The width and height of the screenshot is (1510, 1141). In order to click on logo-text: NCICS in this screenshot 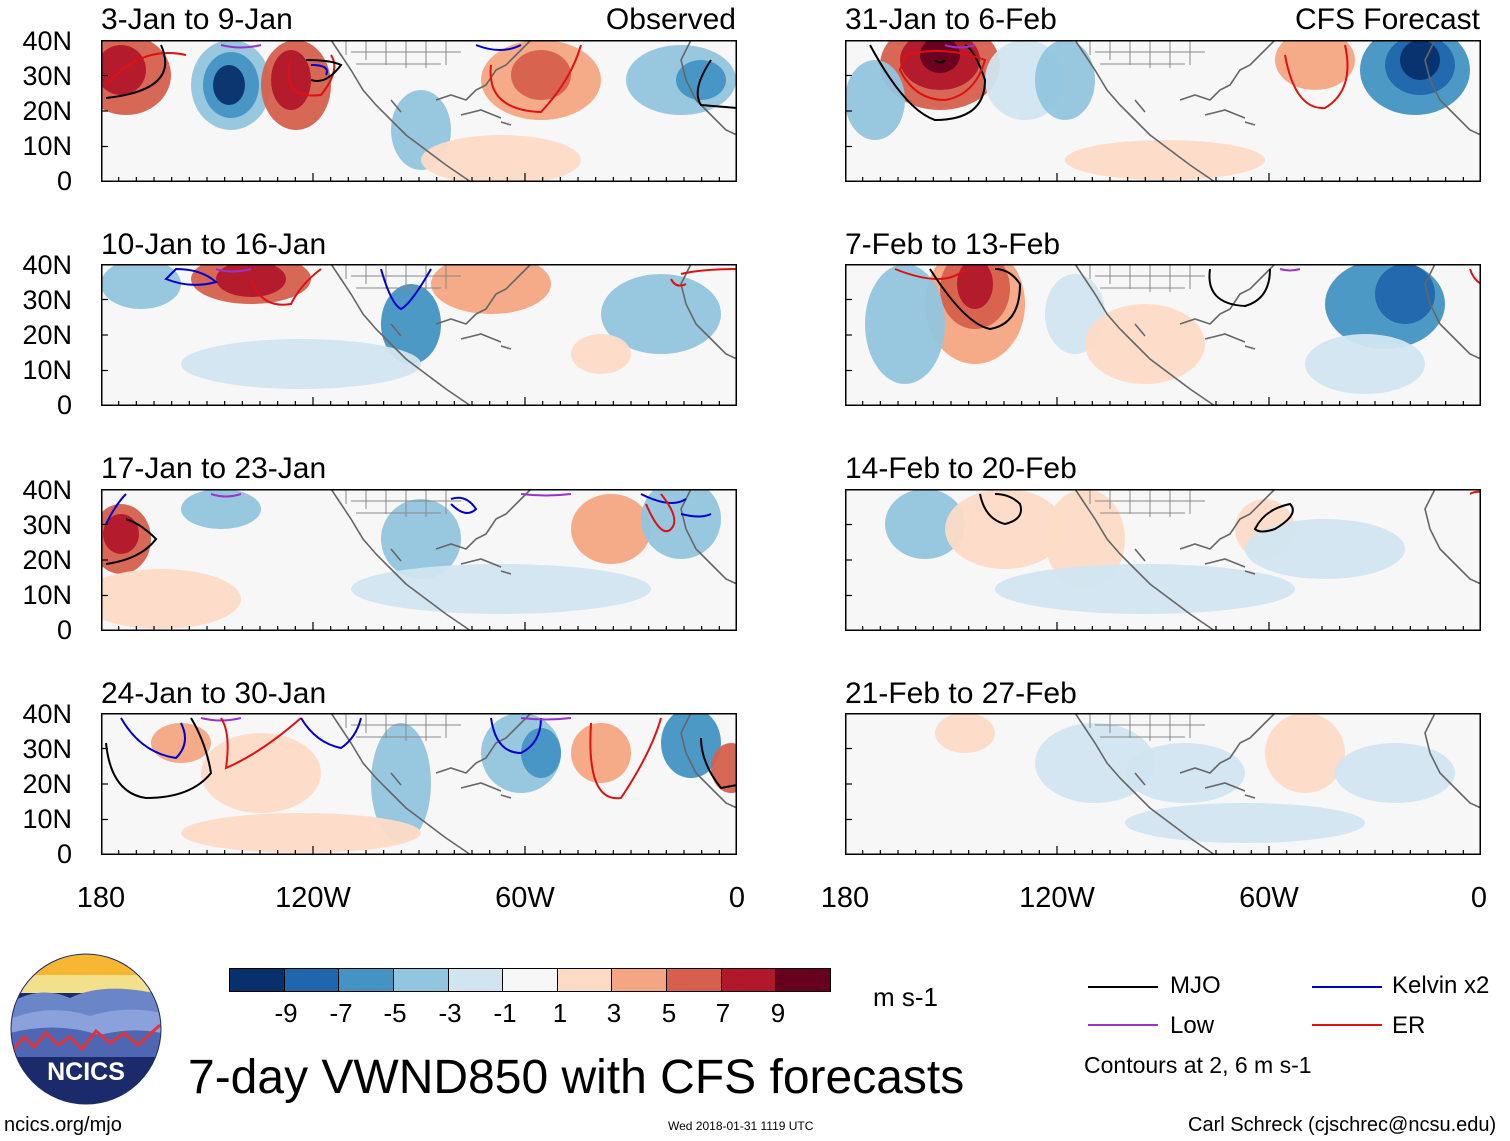, I will do `click(86, 1072)`.